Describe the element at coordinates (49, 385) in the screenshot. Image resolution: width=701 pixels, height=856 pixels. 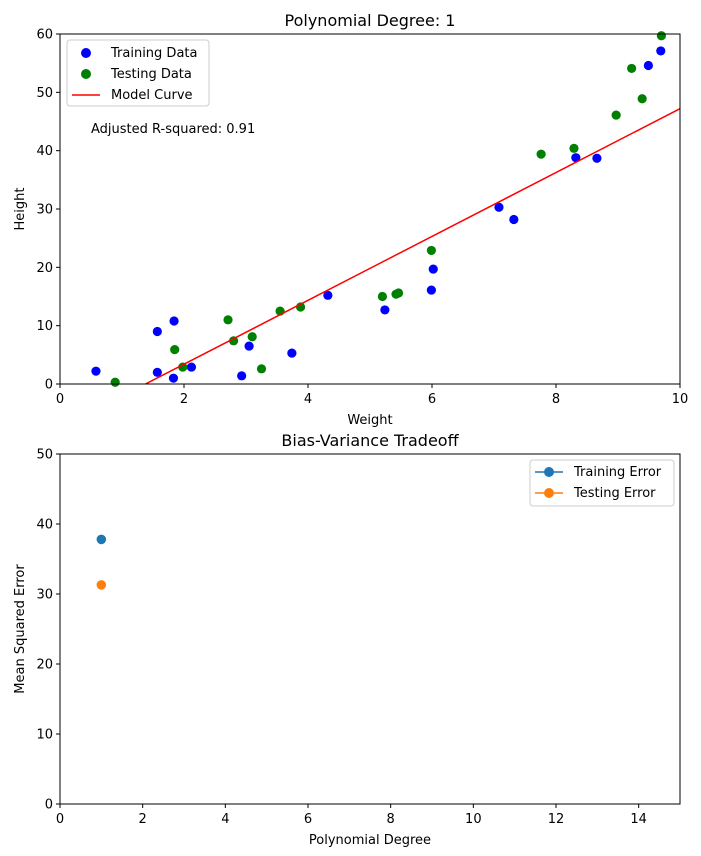
I see `chart1-y-tick-label-0: 0` at that location.